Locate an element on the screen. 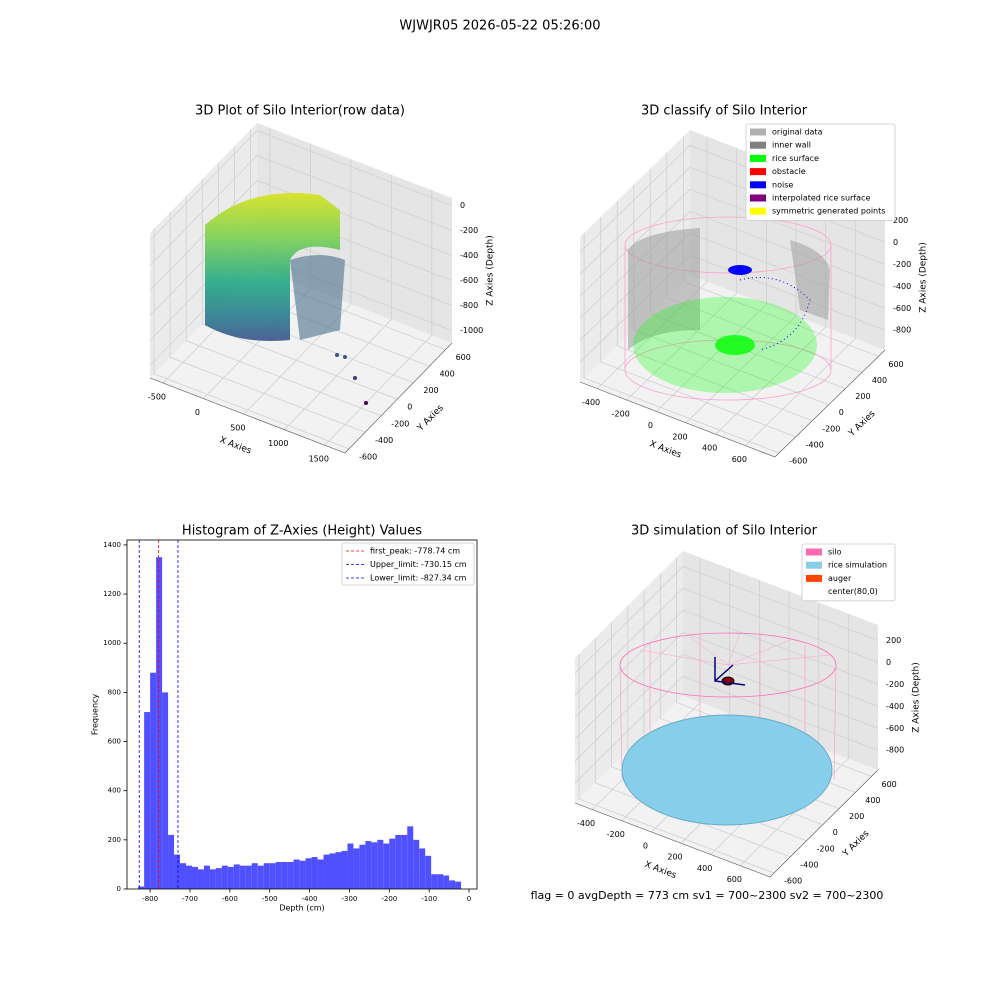 Image resolution: width=1000 pixels, height=1000 pixels. chart-title: Histogram of Z-Axies (Height) Values is located at coordinates (302, 531).